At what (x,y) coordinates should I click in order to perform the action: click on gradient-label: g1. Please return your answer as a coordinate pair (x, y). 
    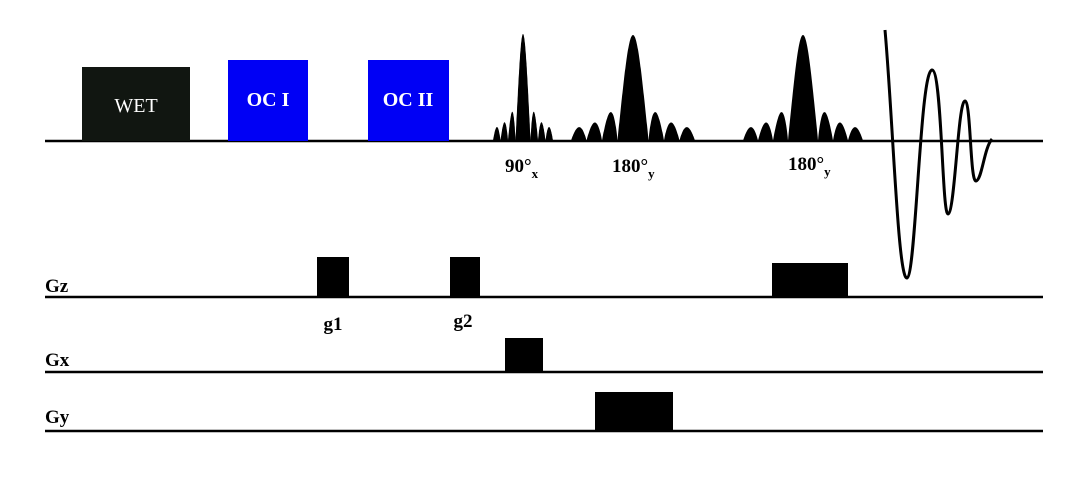
    Looking at the image, I should click on (333, 324).